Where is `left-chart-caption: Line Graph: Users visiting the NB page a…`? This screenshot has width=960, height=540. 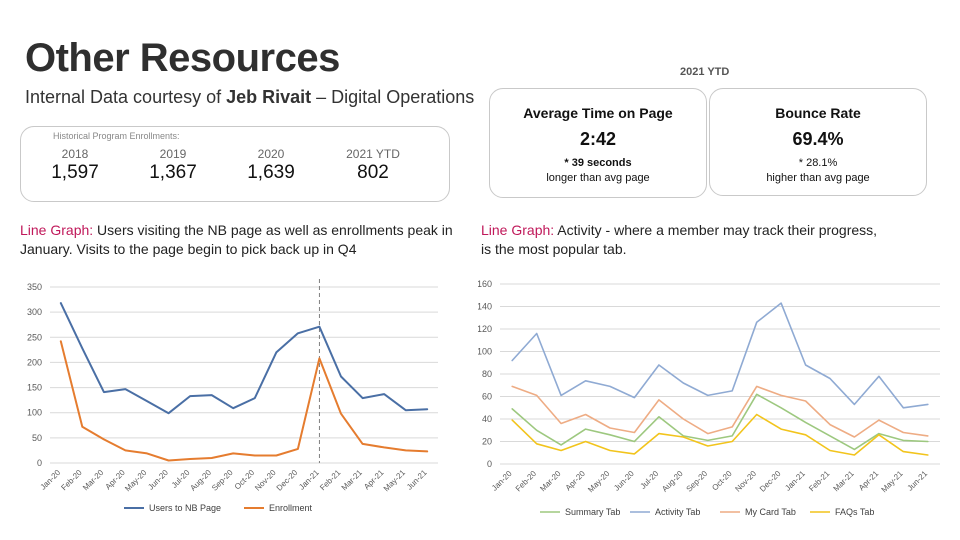
left-chart-caption: Line Graph: Users visiting the NB page a… is located at coordinates (240, 240).